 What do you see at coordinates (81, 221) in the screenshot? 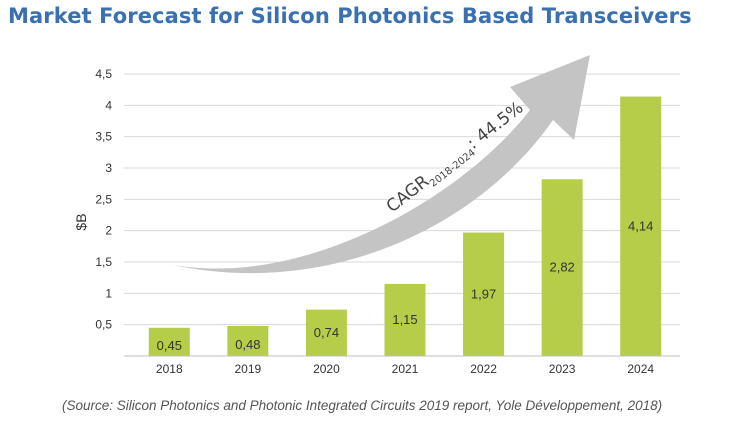
I see `y-axis-label: $B` at bounding box center [81, 221].